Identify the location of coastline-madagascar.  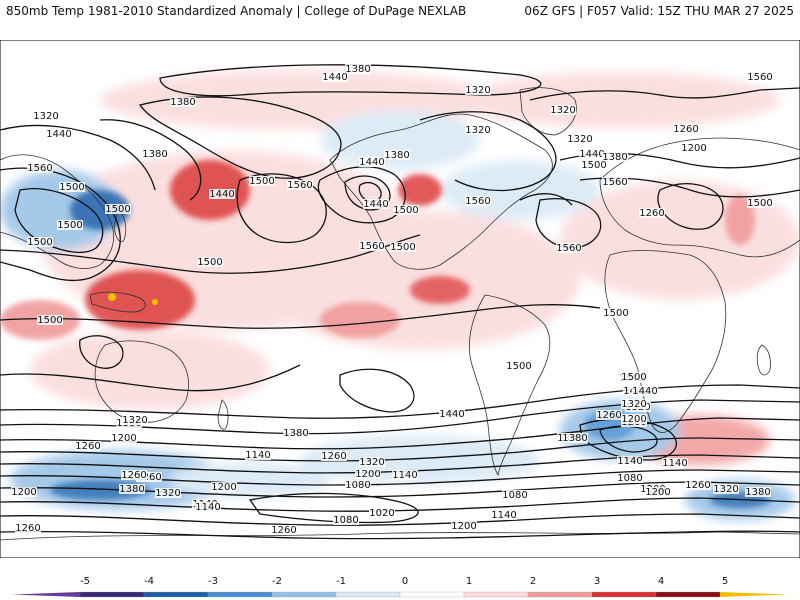
(763, 360).